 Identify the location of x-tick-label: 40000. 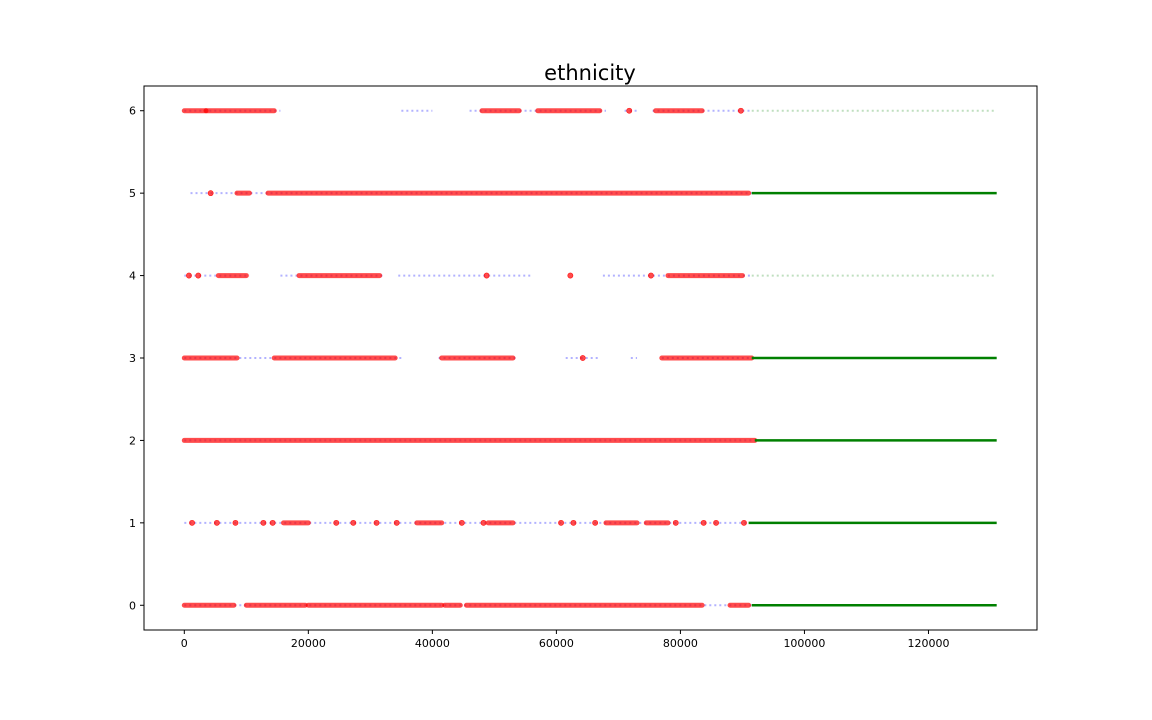
(432, 643).